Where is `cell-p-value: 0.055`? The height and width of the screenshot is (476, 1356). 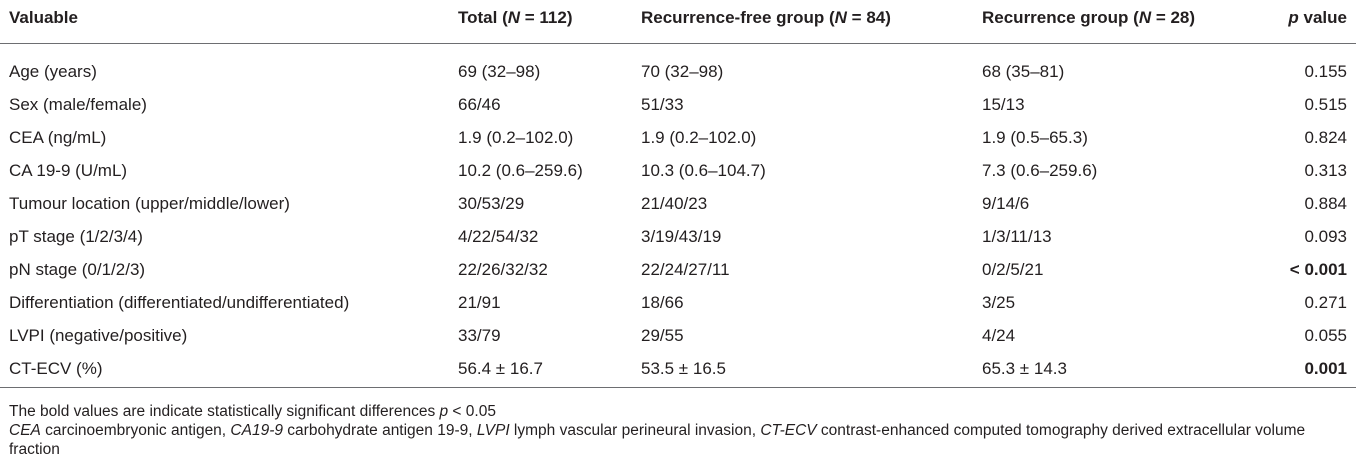
cell-p-value: 0.055 is located at coordinates (1325, 335).